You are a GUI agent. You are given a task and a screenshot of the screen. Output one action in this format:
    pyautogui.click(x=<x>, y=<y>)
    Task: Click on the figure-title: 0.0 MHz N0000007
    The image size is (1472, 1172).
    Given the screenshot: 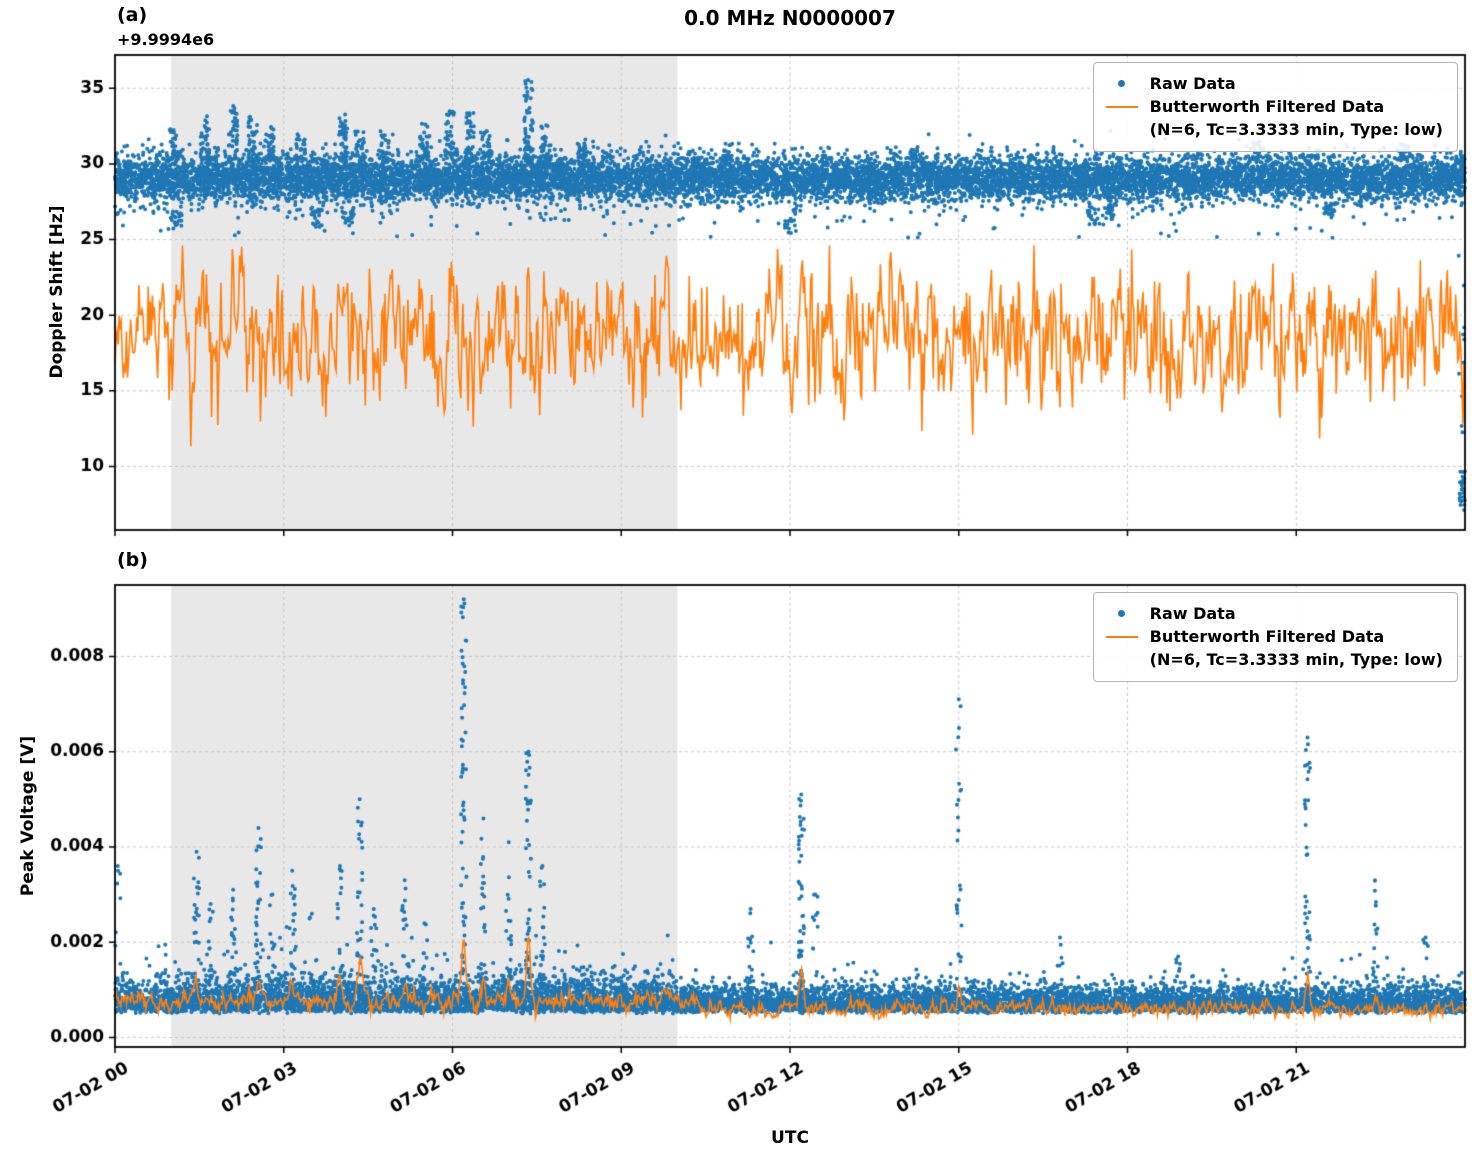 What is the action you would take?
    pyautogui.click(x=790, y=18)
    